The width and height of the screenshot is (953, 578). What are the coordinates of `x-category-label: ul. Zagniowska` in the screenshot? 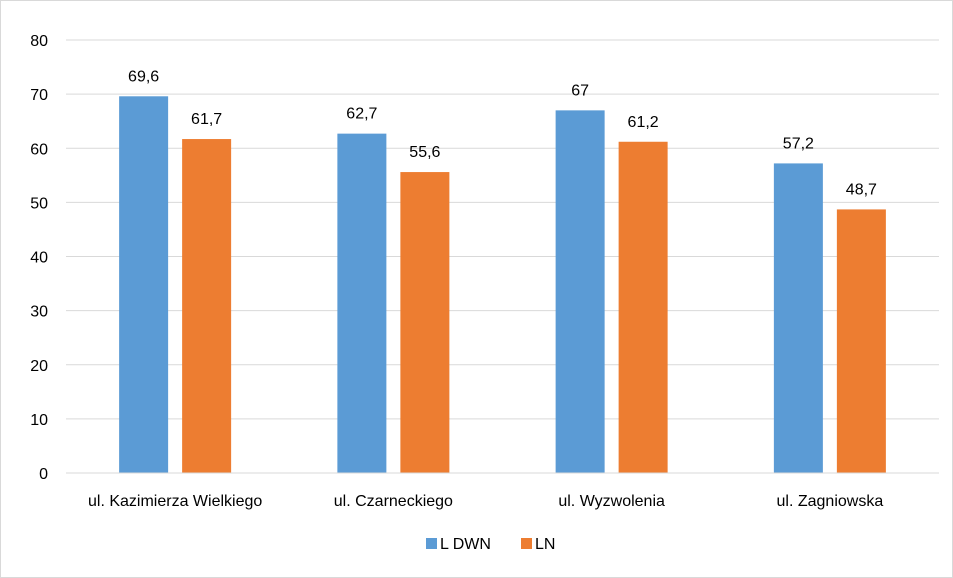 It's located at (830, 501).